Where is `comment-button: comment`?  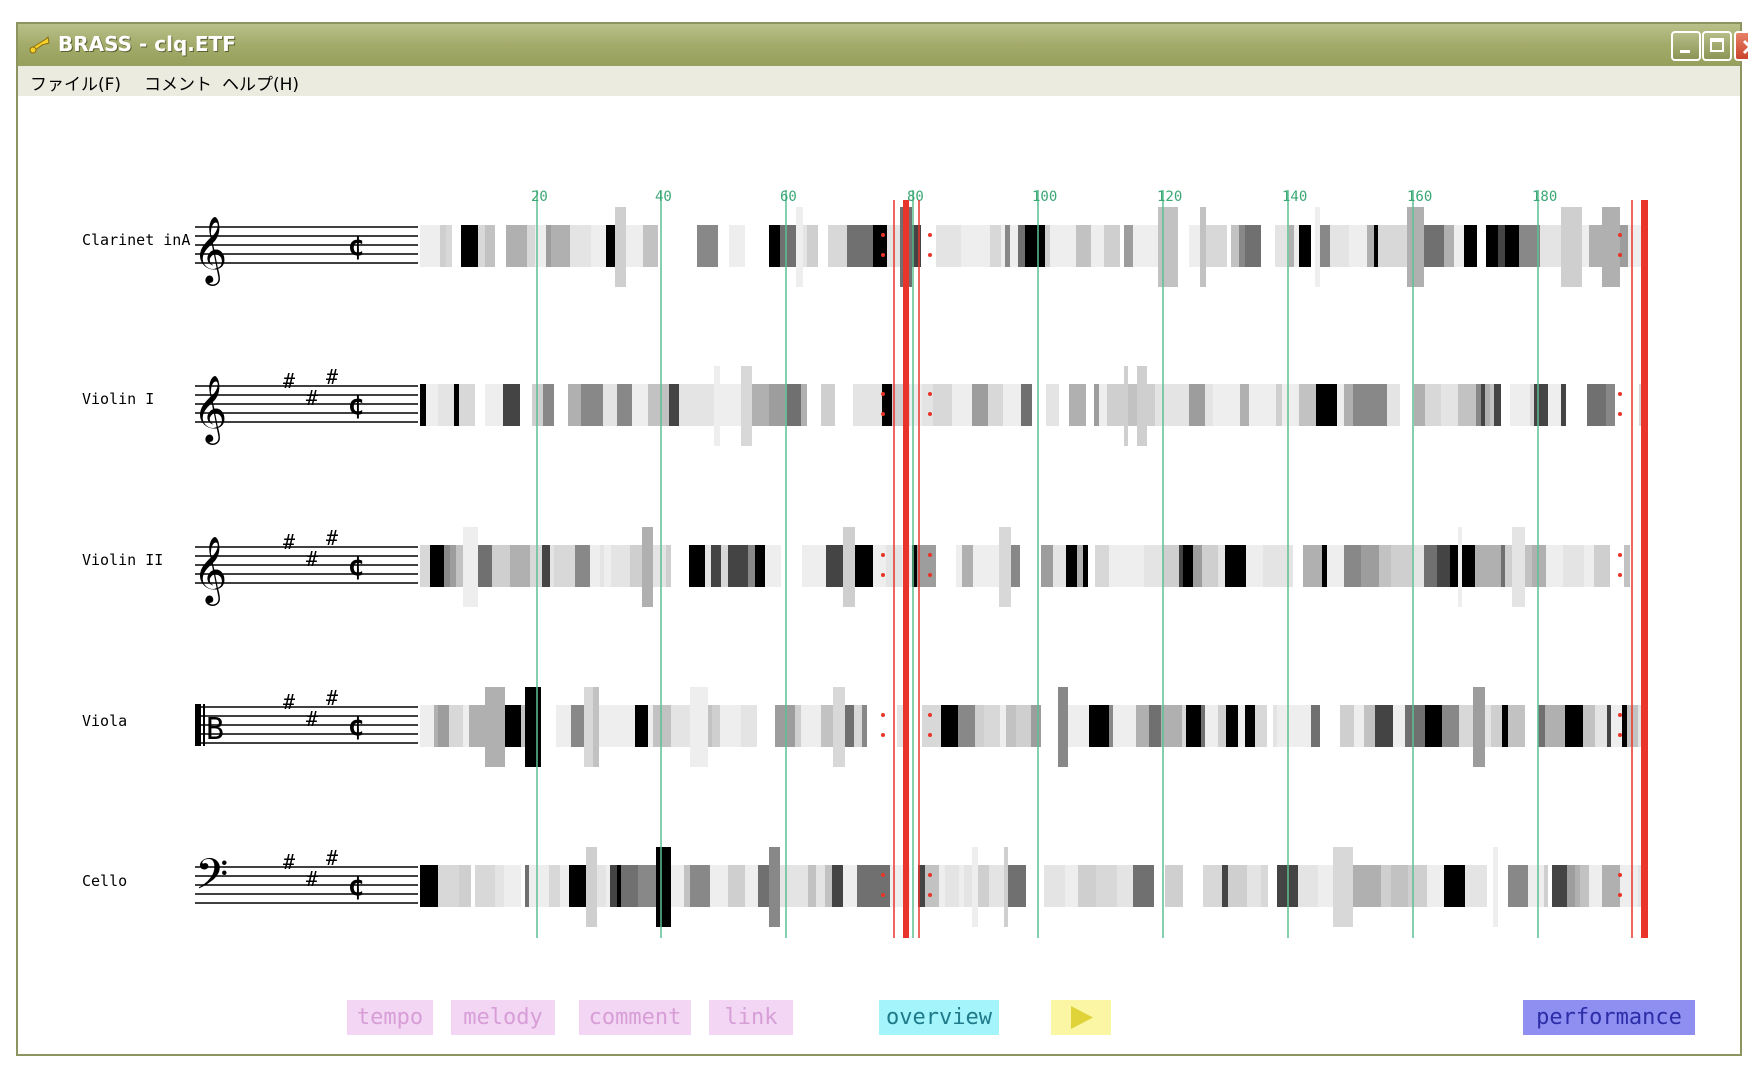
comment-button: comment is located at coordinates (635, 1017).